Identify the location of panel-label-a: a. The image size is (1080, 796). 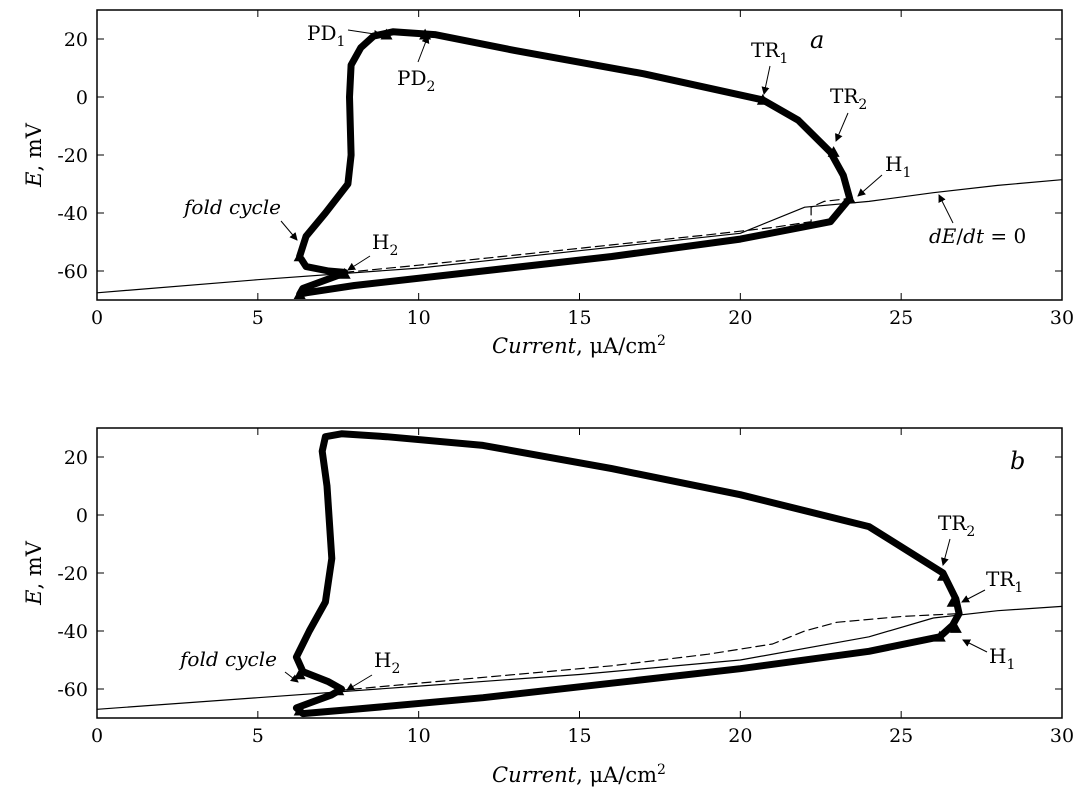
(817, 40).